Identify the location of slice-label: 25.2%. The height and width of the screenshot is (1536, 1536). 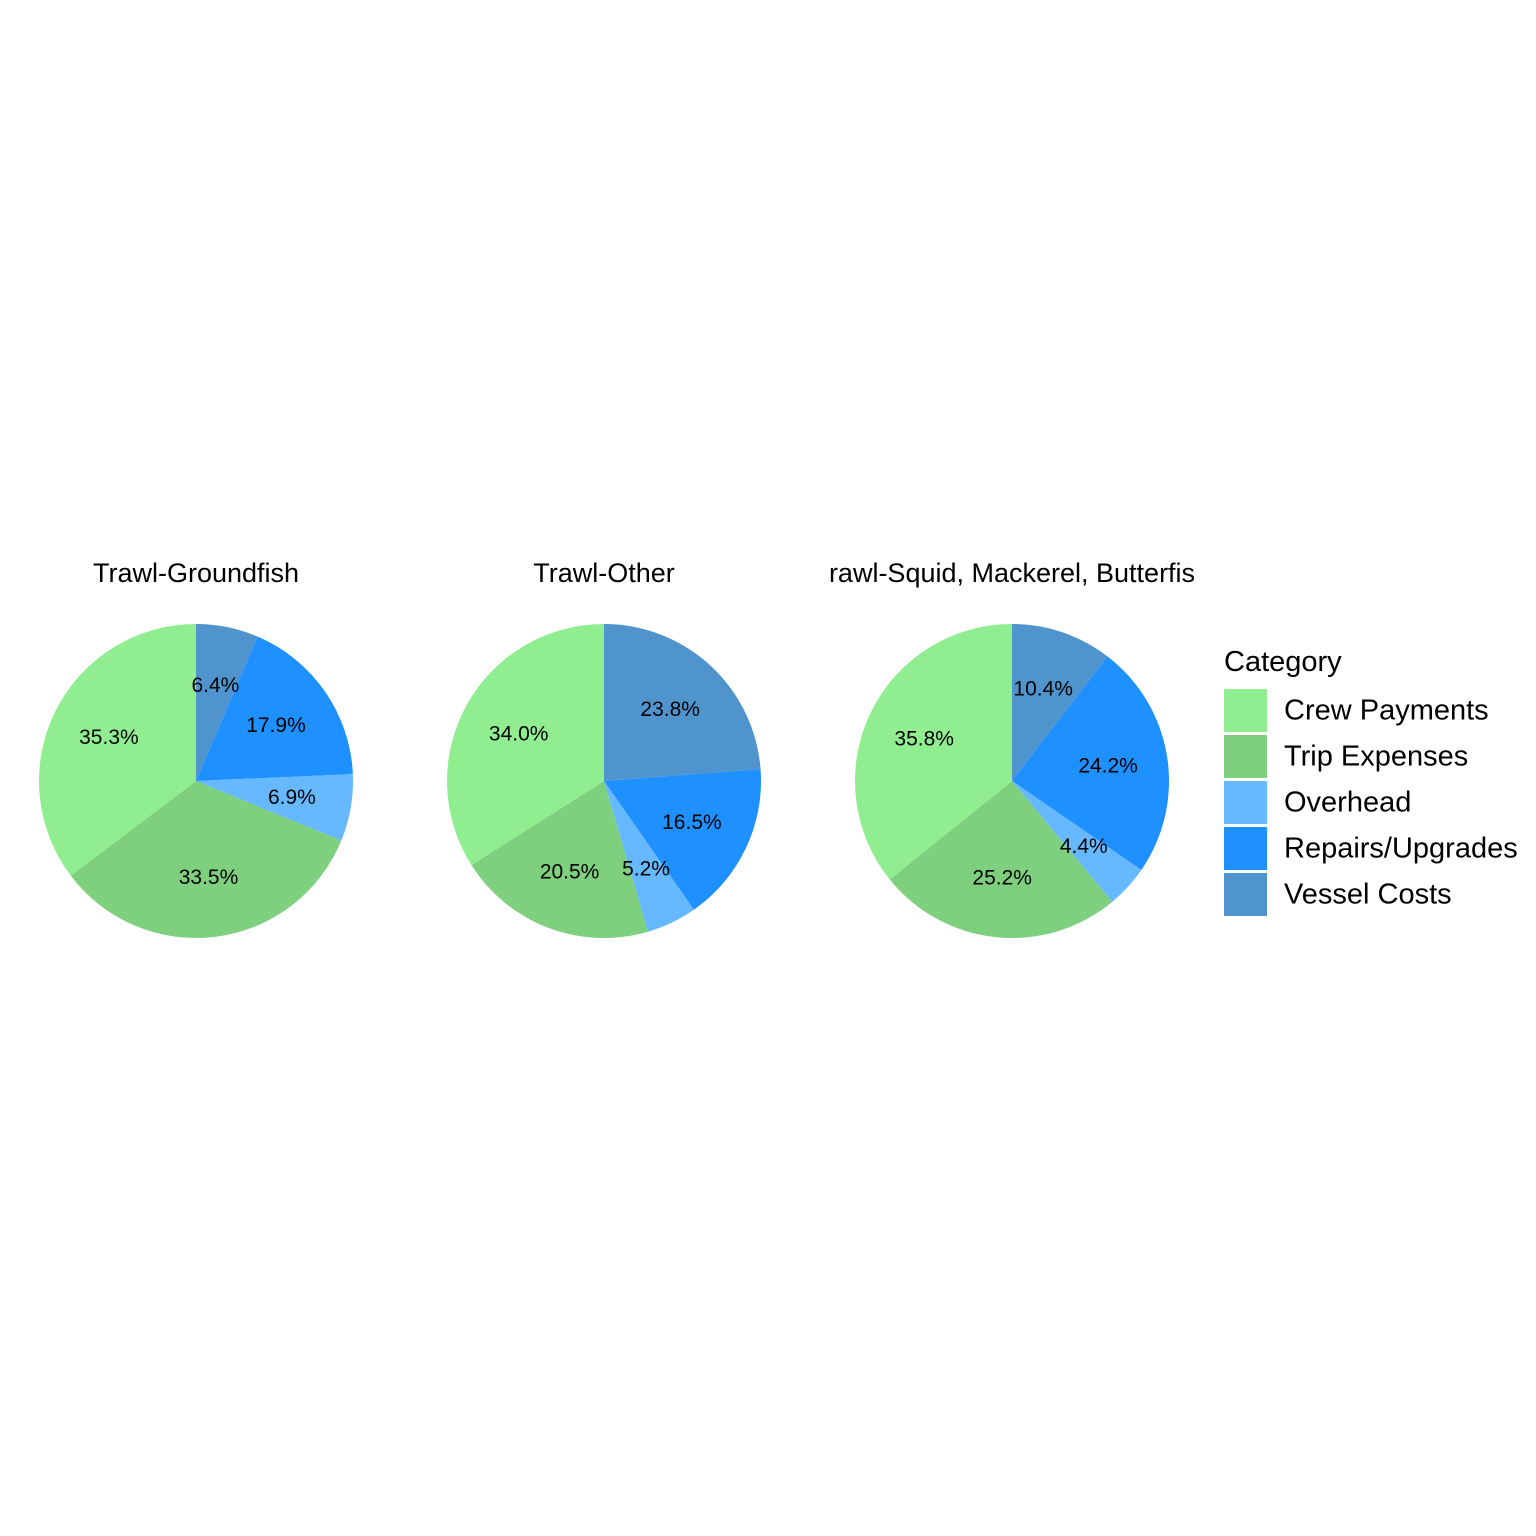
(1002, 877).